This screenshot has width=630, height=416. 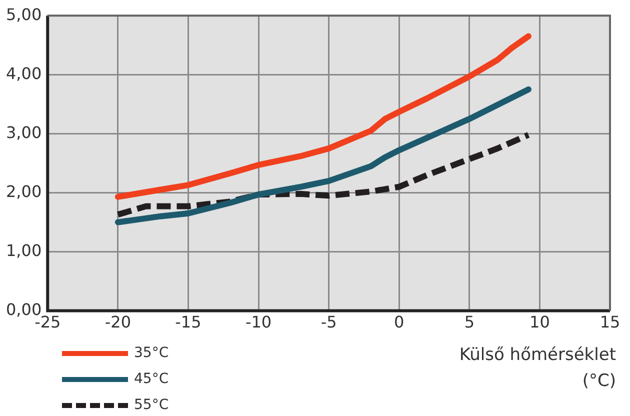 I want to click on x-tick-label: 10, so click(x=540, y=322).